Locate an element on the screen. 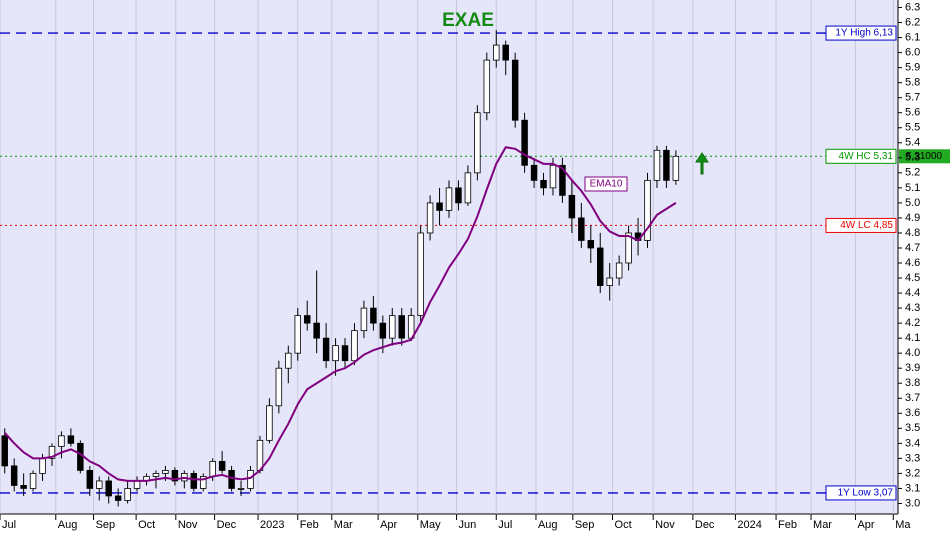  y-tick-label: 4.8 is located at coordinates (912, 233).